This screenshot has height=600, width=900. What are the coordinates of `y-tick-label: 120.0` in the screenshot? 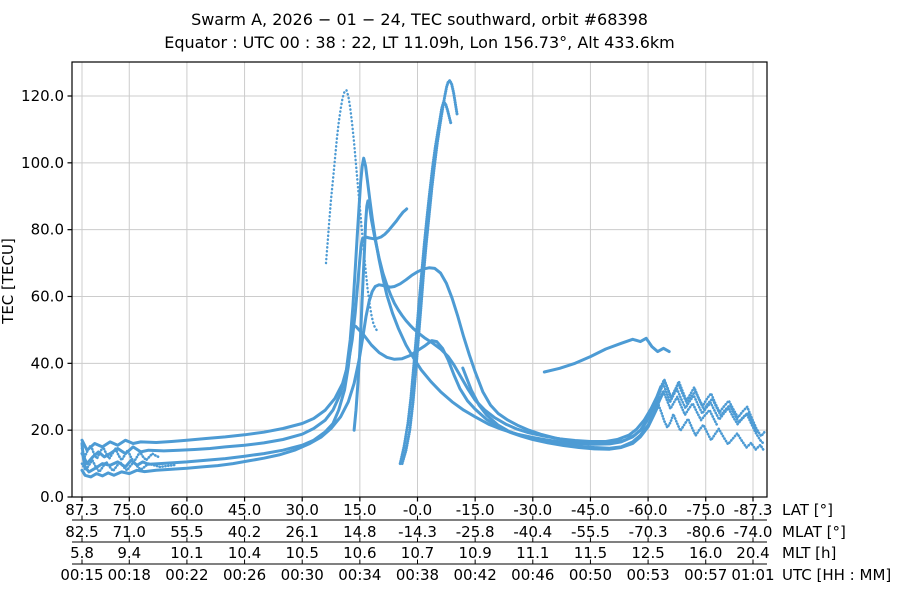 It's located at (42, 96).